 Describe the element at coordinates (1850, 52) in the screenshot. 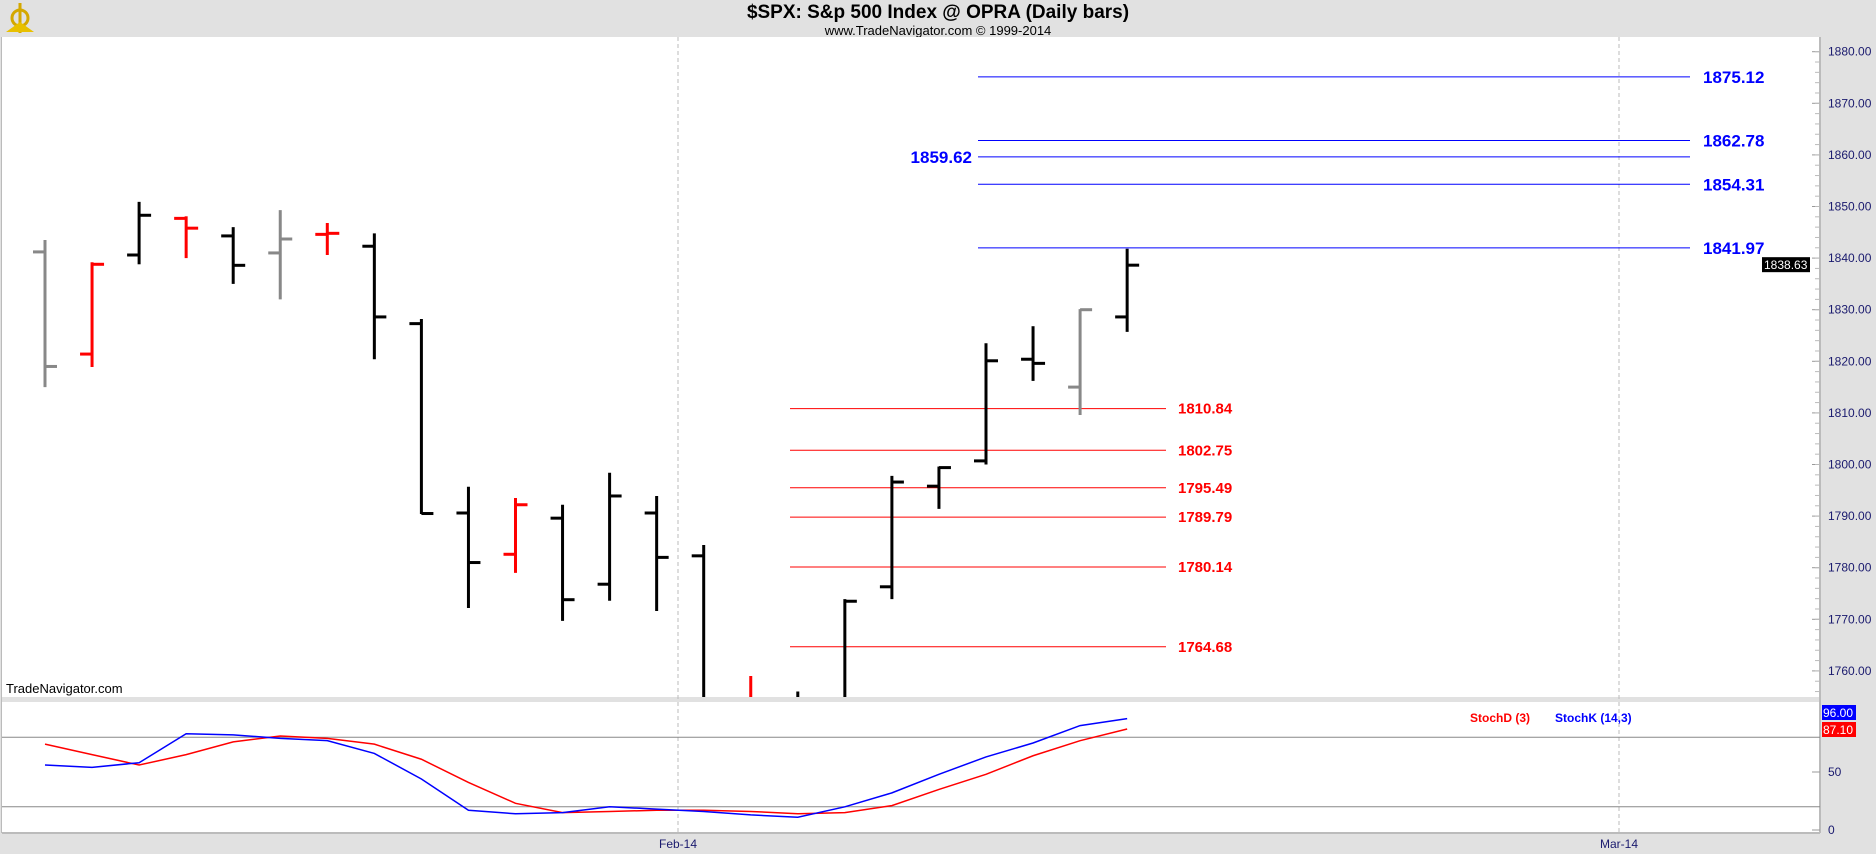

I see `y-tick-label: 1880.00` at that location.